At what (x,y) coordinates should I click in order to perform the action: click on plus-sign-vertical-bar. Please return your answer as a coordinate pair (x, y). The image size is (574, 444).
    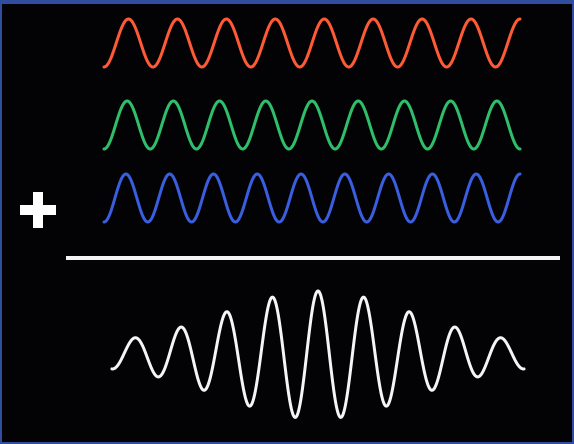
    Looking at the image, I should click on (38, 210).